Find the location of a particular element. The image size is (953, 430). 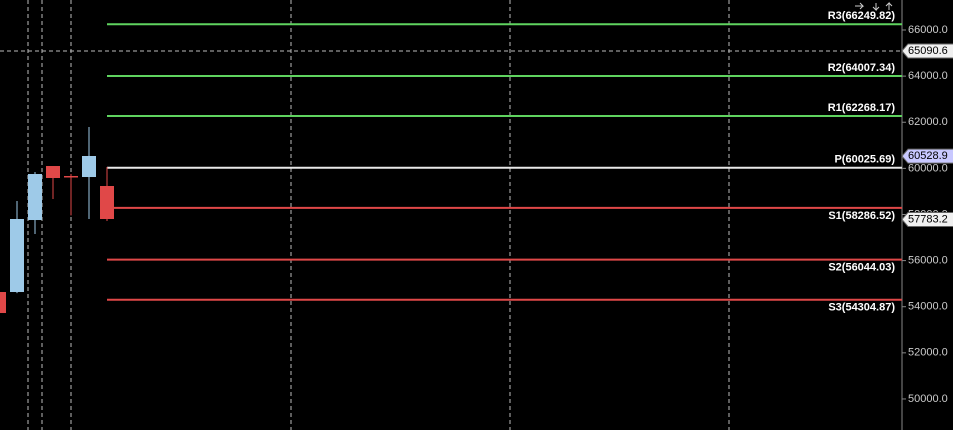

y-tick-label: 60000.0 is located at coordinates (928, 168).